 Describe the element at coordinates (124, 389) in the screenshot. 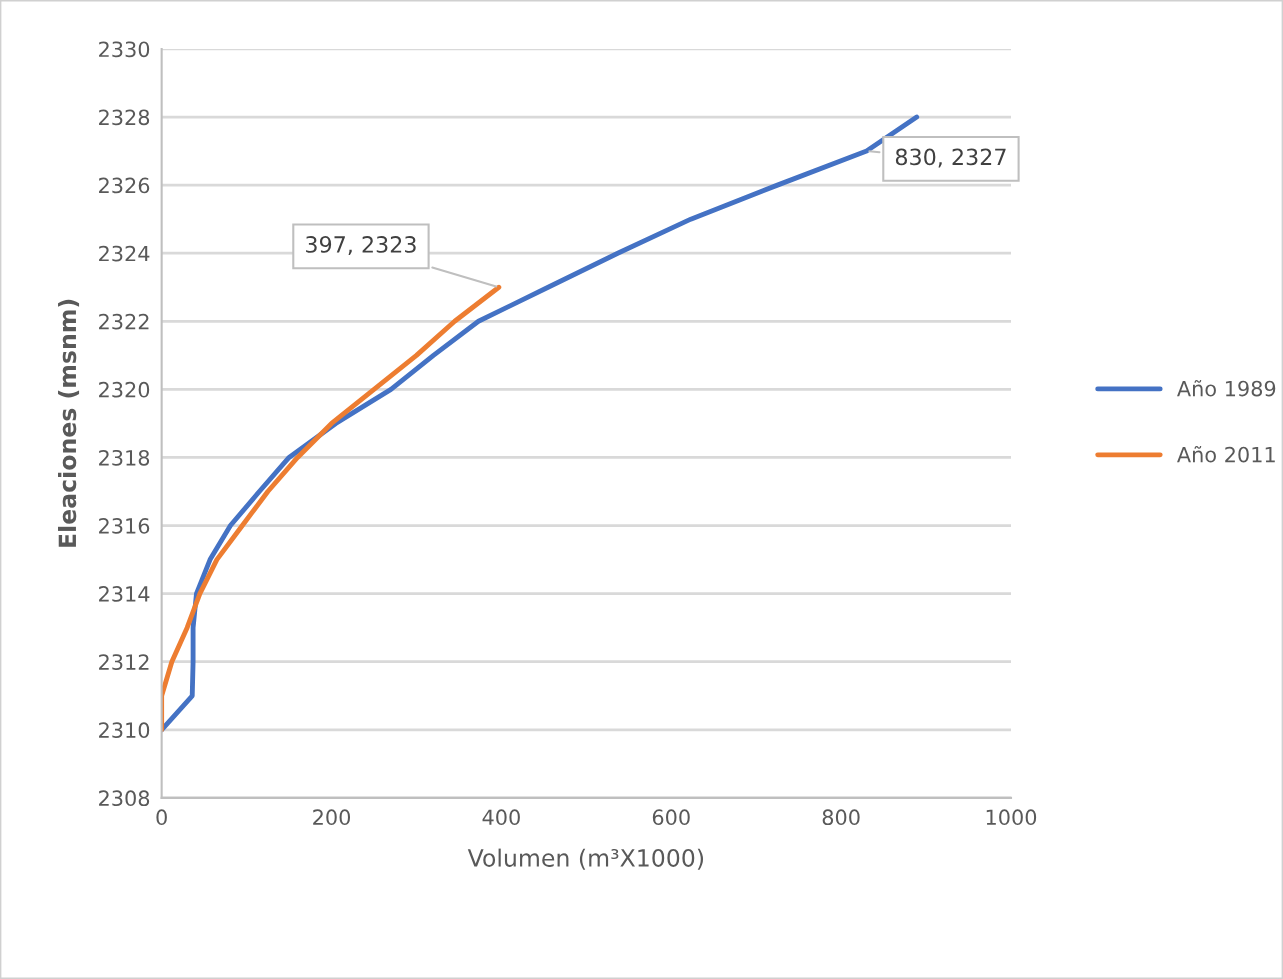

I see `y-tick-label: 2320` at that location.